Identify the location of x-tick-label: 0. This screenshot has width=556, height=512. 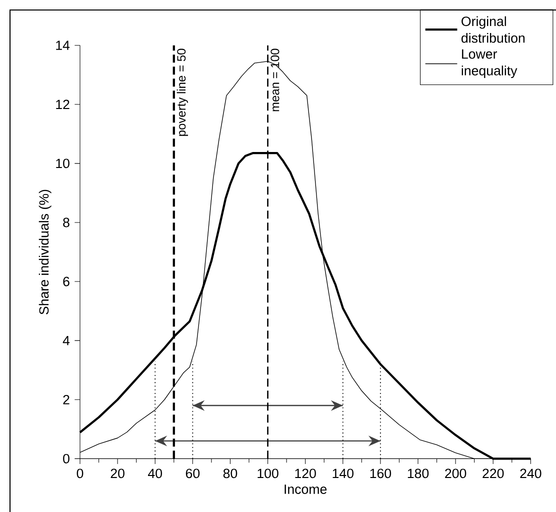
(80, 473).